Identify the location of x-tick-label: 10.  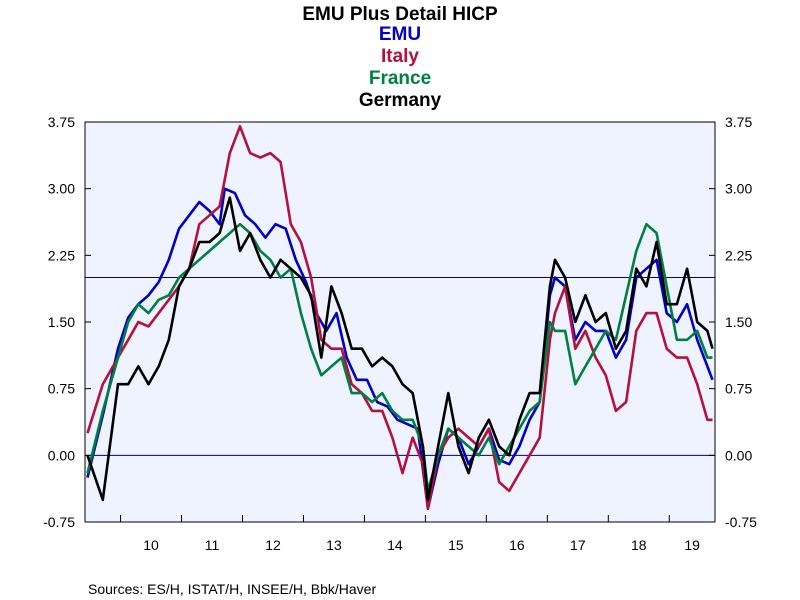
(151, 545).